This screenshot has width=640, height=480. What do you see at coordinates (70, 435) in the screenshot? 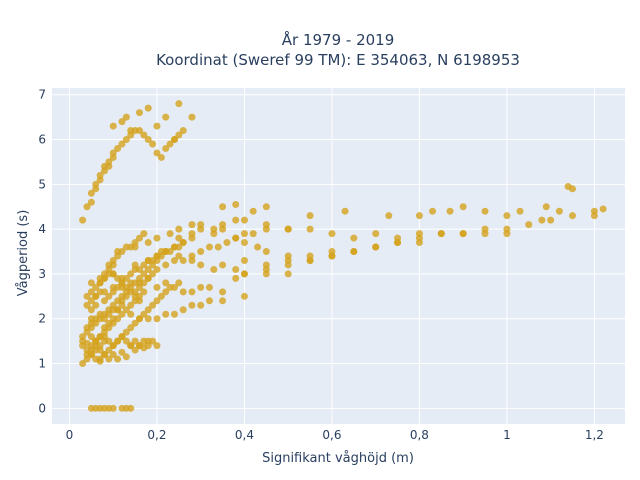
I see `x-tick-label: 0` at bounding box center [70, 435].